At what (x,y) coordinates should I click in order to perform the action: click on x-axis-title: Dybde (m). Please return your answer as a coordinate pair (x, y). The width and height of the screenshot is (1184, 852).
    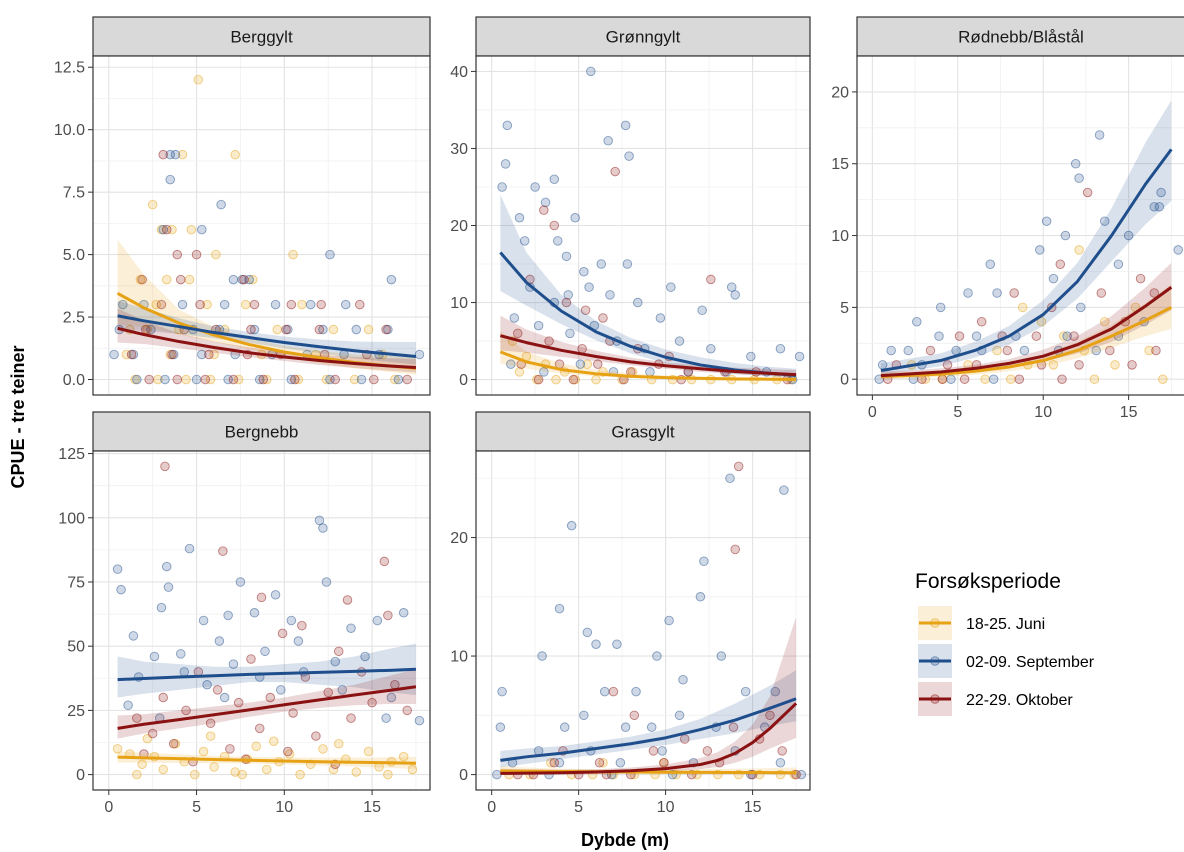
    Looking at the image, I should click on (625, 840).